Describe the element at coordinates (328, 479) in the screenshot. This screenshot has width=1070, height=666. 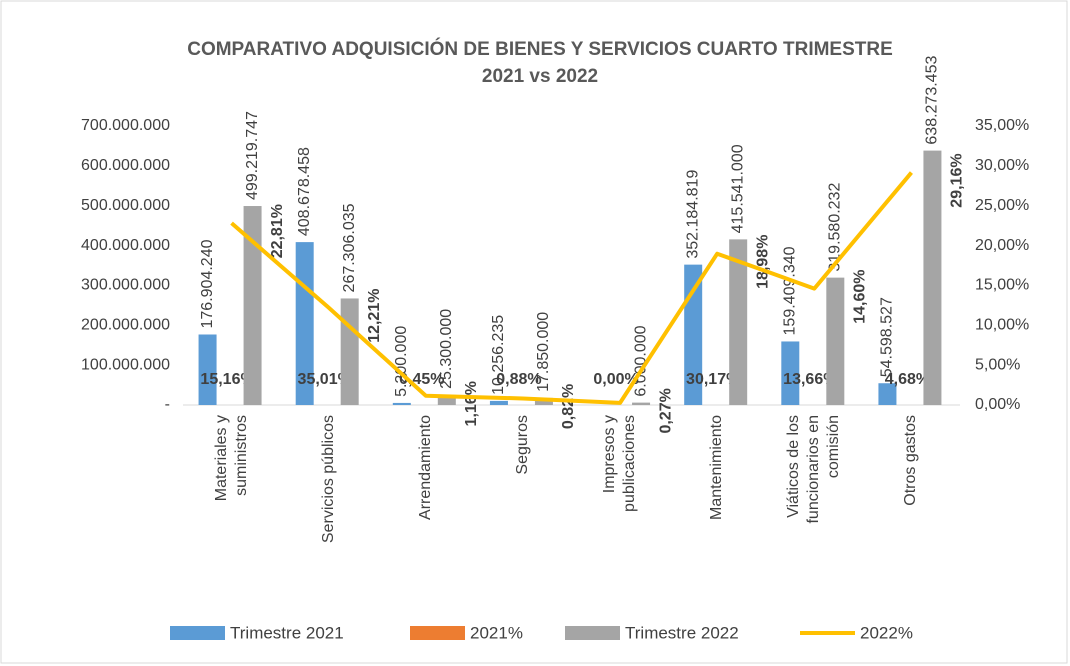
I see `x-tick-label: Servicios públicos` at that location.